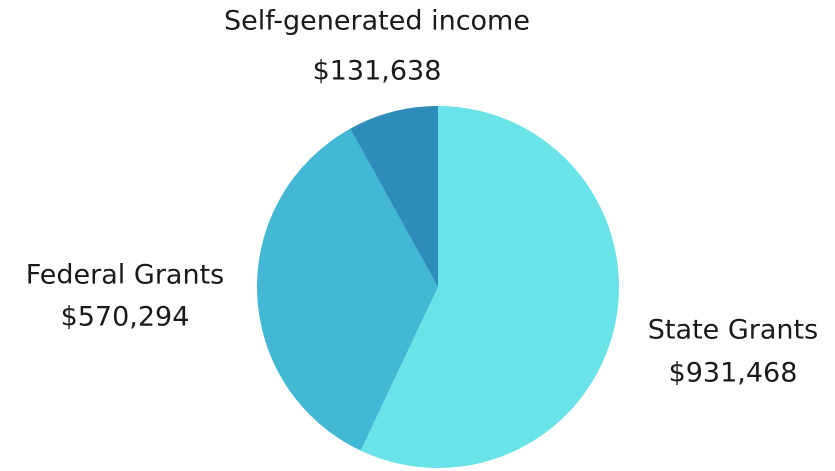  Describe the element at coordinates (733, 373) in the screenshot. I see `slice-value: $931,468` at that location.